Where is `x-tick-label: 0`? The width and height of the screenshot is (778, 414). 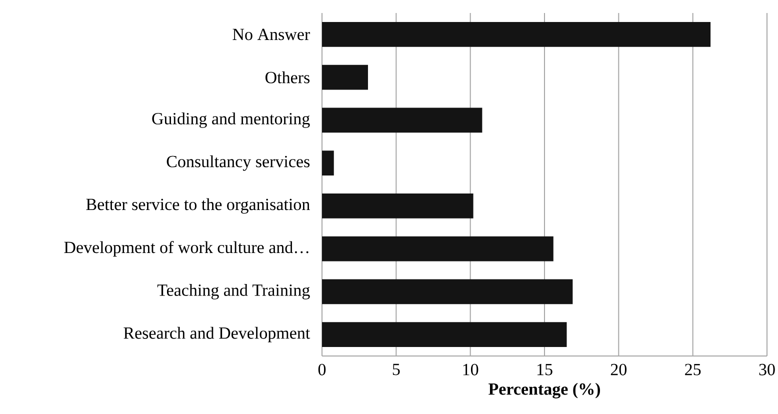 x-tick-label: 0 is located at coordinates (322, 370).